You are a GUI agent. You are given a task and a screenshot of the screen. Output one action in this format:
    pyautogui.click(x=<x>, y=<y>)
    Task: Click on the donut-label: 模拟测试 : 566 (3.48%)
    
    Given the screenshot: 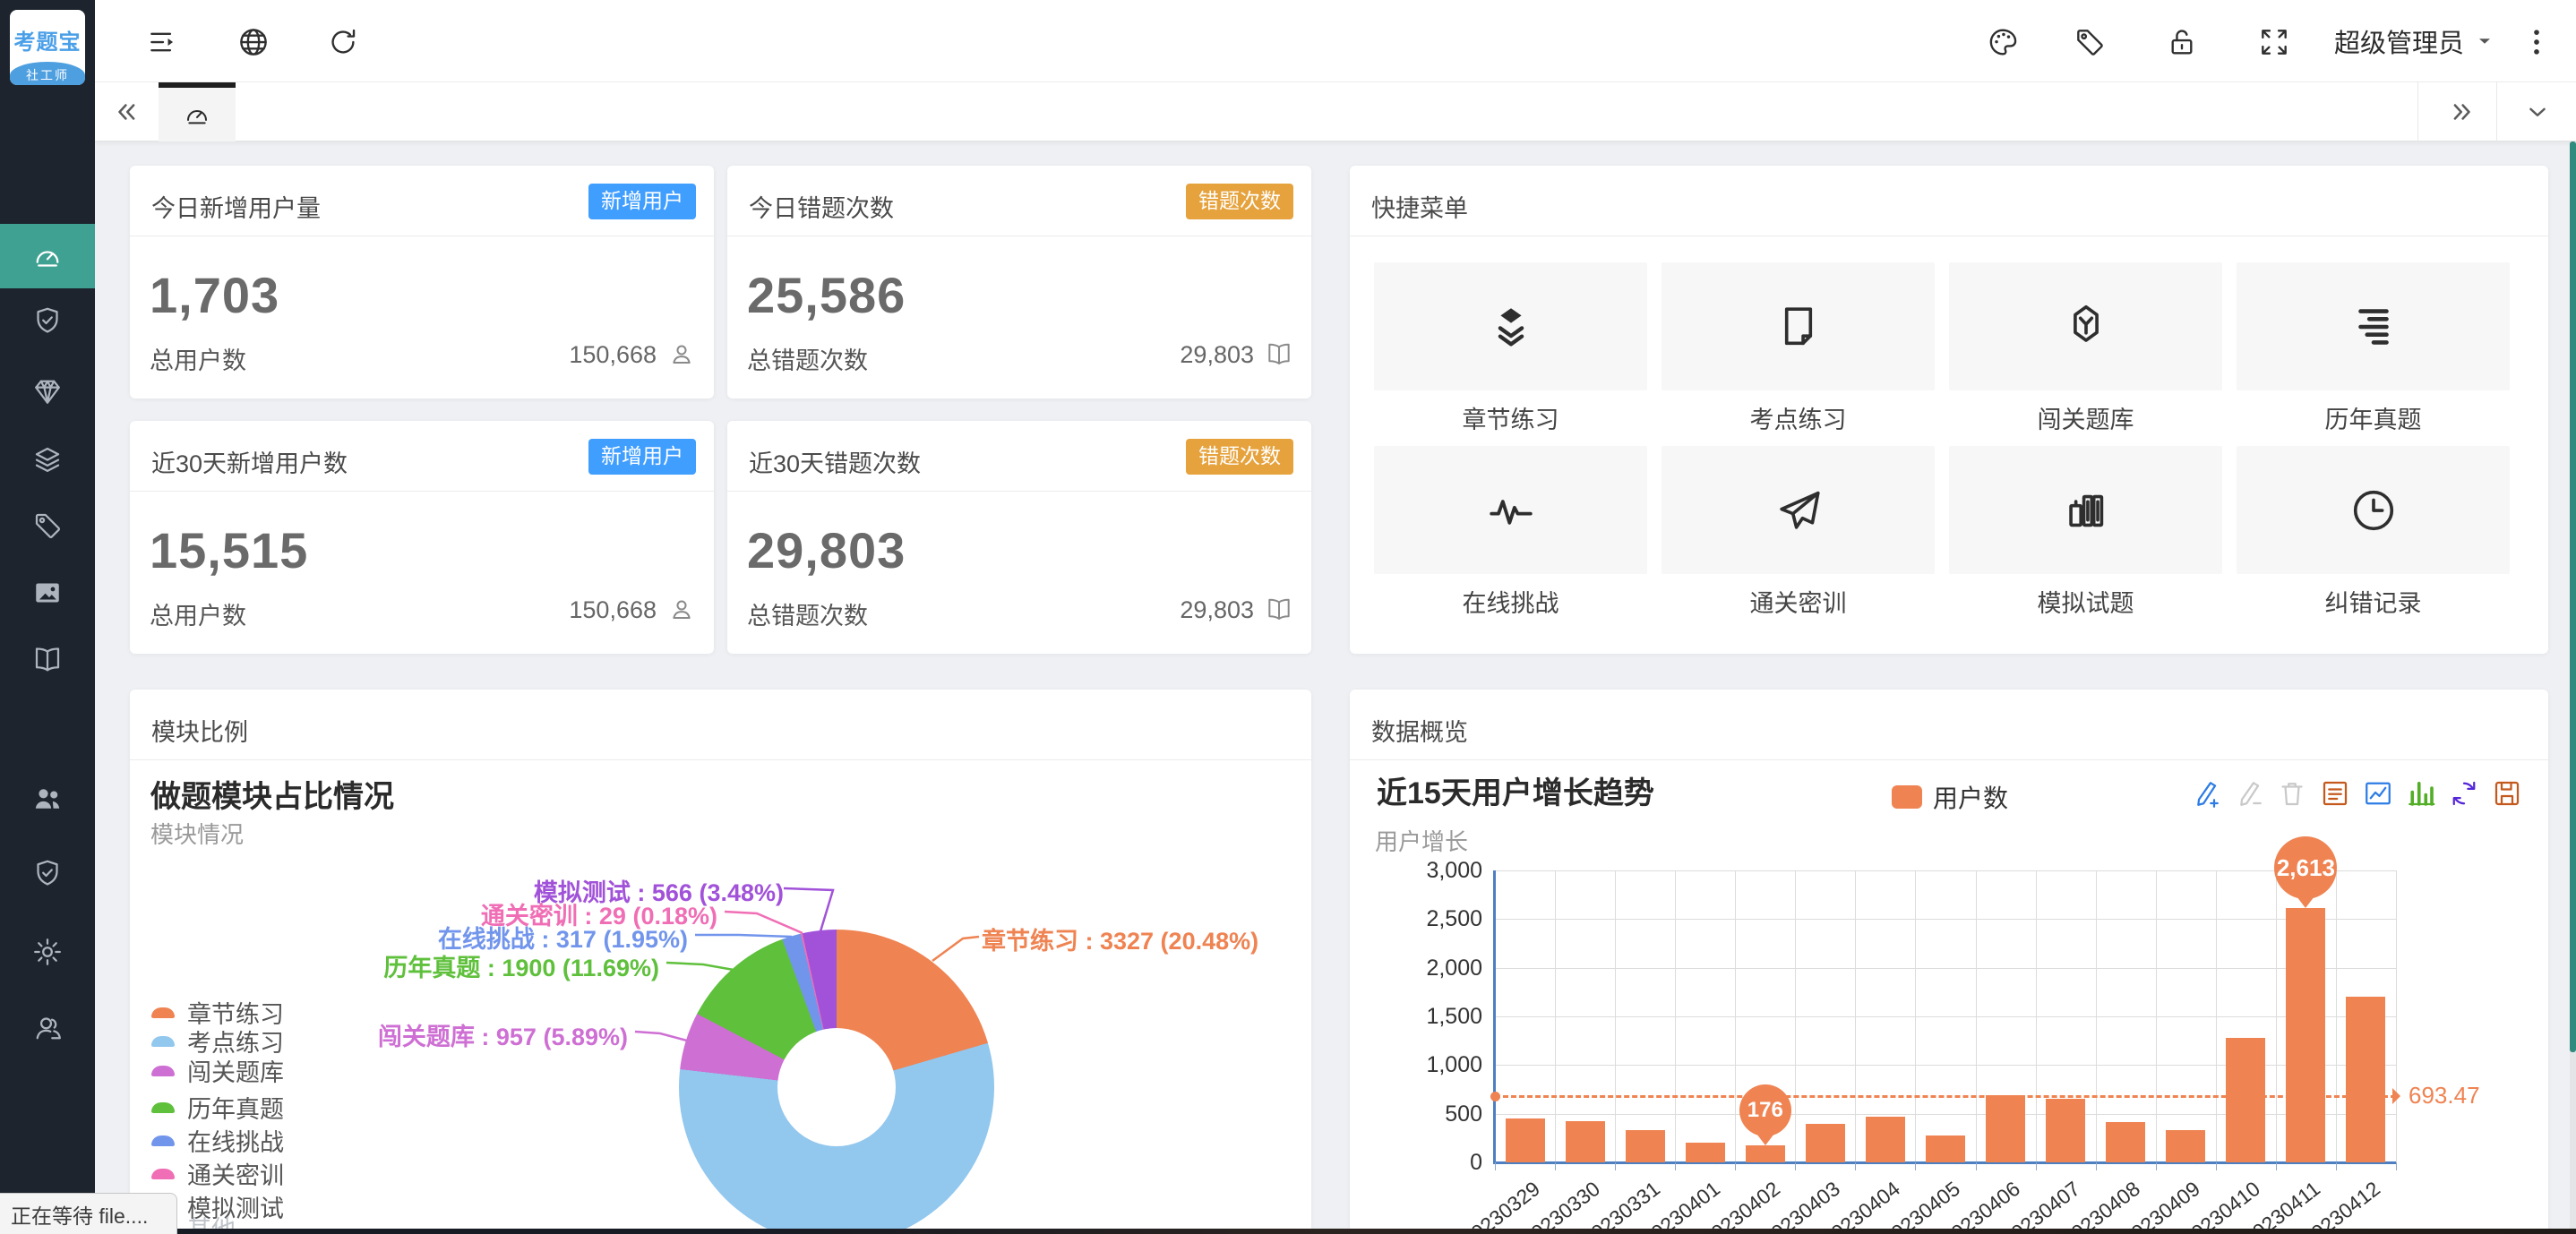 What is the action you would take?
    pyautogui.click(x=658, y=893)
    